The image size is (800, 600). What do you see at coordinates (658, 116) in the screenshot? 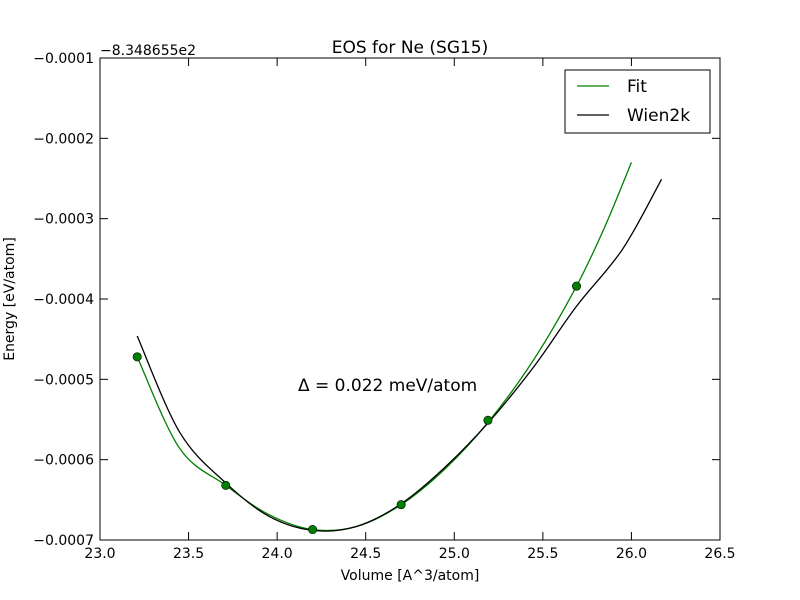
I see `legend-label-wien2k: Wien2k` at bounding box center [658, 116].